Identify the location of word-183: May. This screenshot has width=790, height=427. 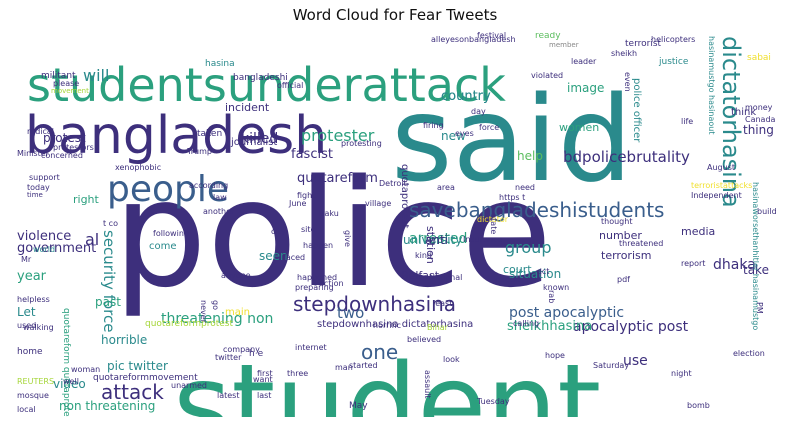
(358, 406).